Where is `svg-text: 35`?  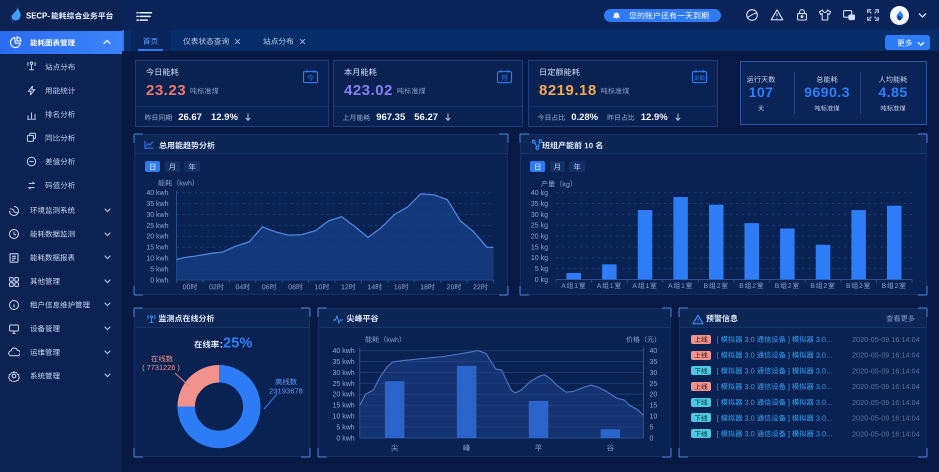 svg-text: 35 is located at coordinates (654, 362).